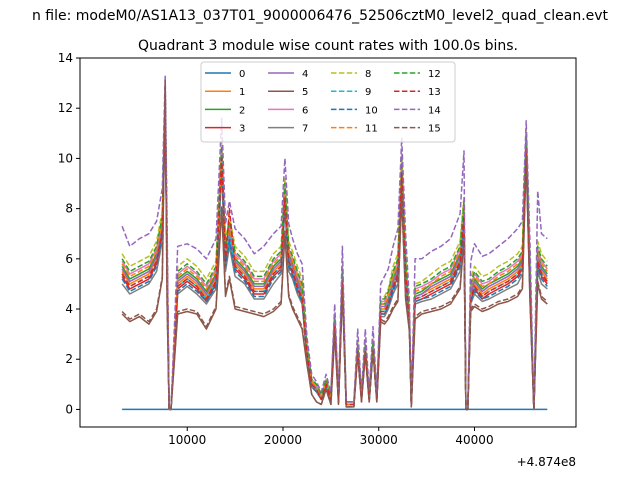 The width and height of the screenshot is (640, 480). What do you see at coordinates (65, 58) in the screenshot?
I see `y-tick-label: 14` at bounding box center [65, 58].